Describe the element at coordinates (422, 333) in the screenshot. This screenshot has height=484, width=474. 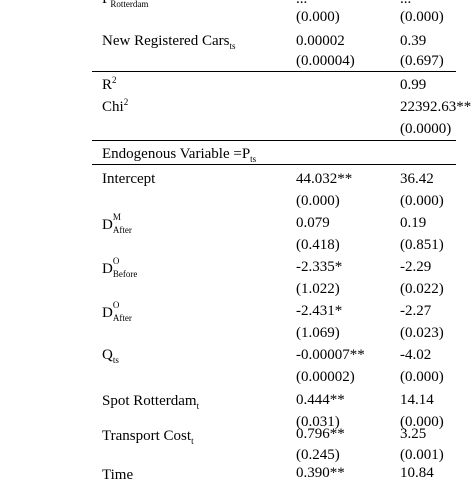
I see `se-value-2: (0.023)` at that location.